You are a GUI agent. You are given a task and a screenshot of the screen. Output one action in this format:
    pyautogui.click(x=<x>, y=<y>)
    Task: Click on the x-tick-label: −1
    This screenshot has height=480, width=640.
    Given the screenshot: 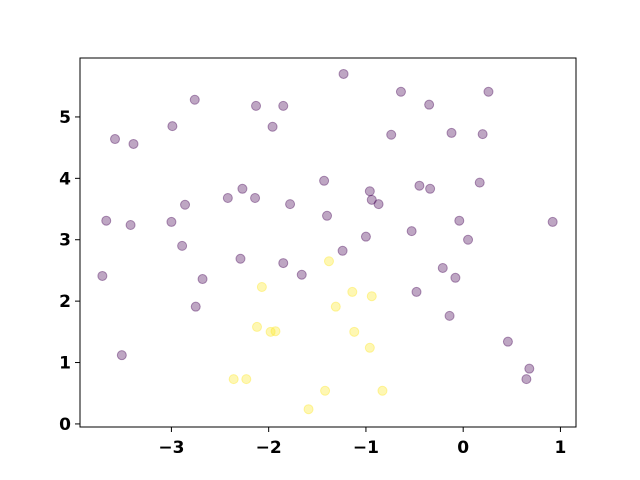 What is the action you would take?
    pyautogui.click(x=366, y=448)
    